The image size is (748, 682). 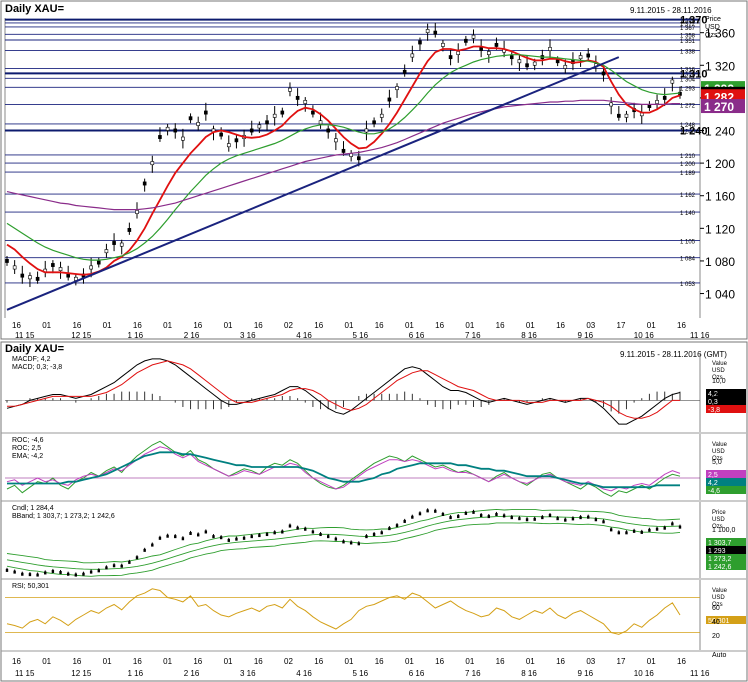 I want to click on indicator-value-text: 4,2, so click(x=713, y=394).